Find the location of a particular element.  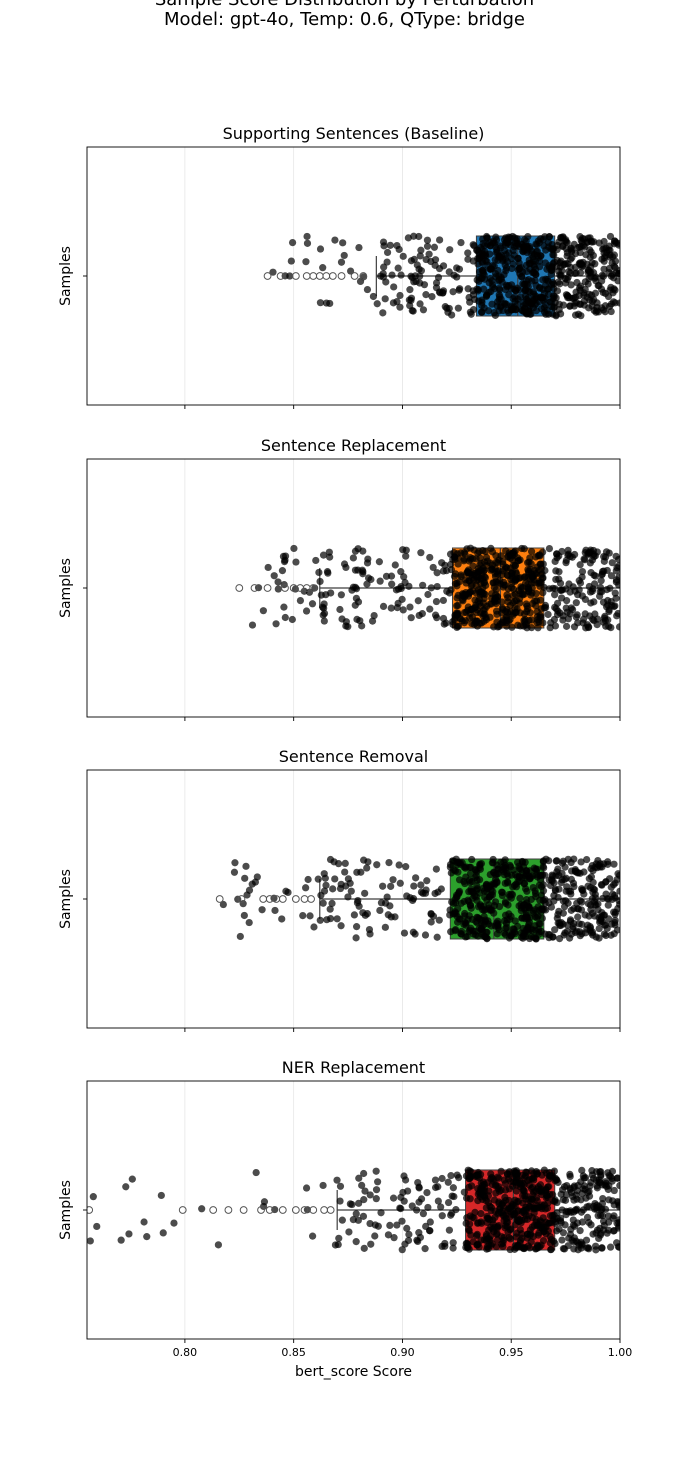

y-axis-label: Samples is located at coordinates (66, 588).